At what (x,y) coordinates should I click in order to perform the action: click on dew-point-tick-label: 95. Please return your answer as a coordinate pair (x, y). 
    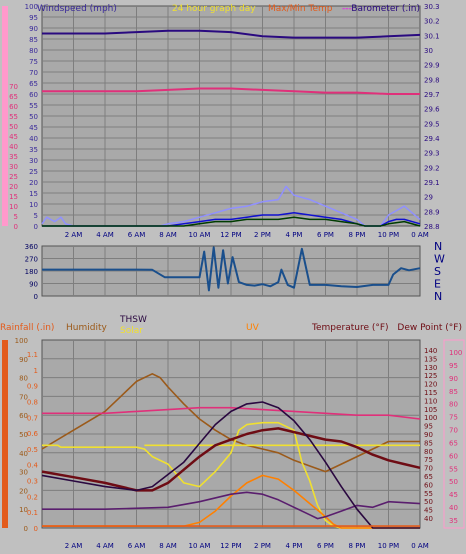
    Looking at the image, I should click on (453, 366).